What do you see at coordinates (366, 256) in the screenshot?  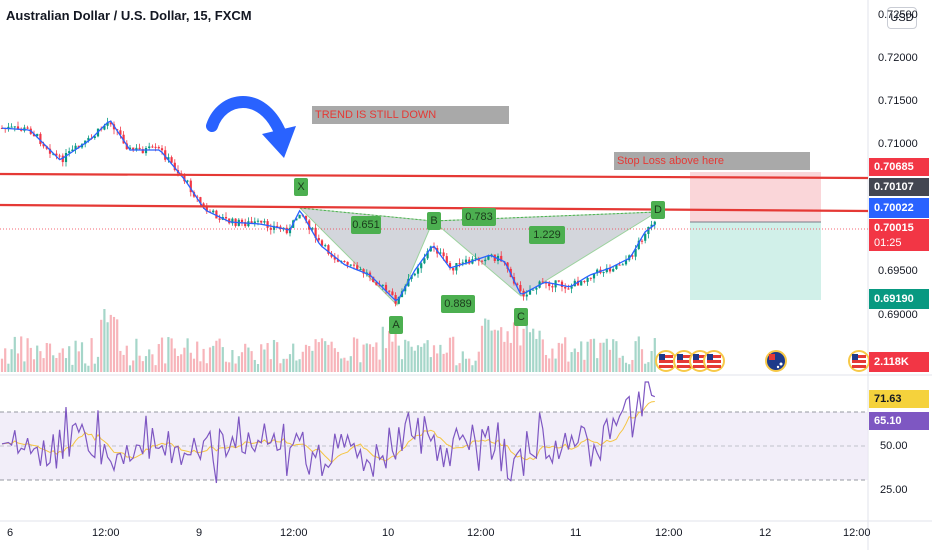 I see `pattern-triangle-xab` at bounding box center [366, 256].